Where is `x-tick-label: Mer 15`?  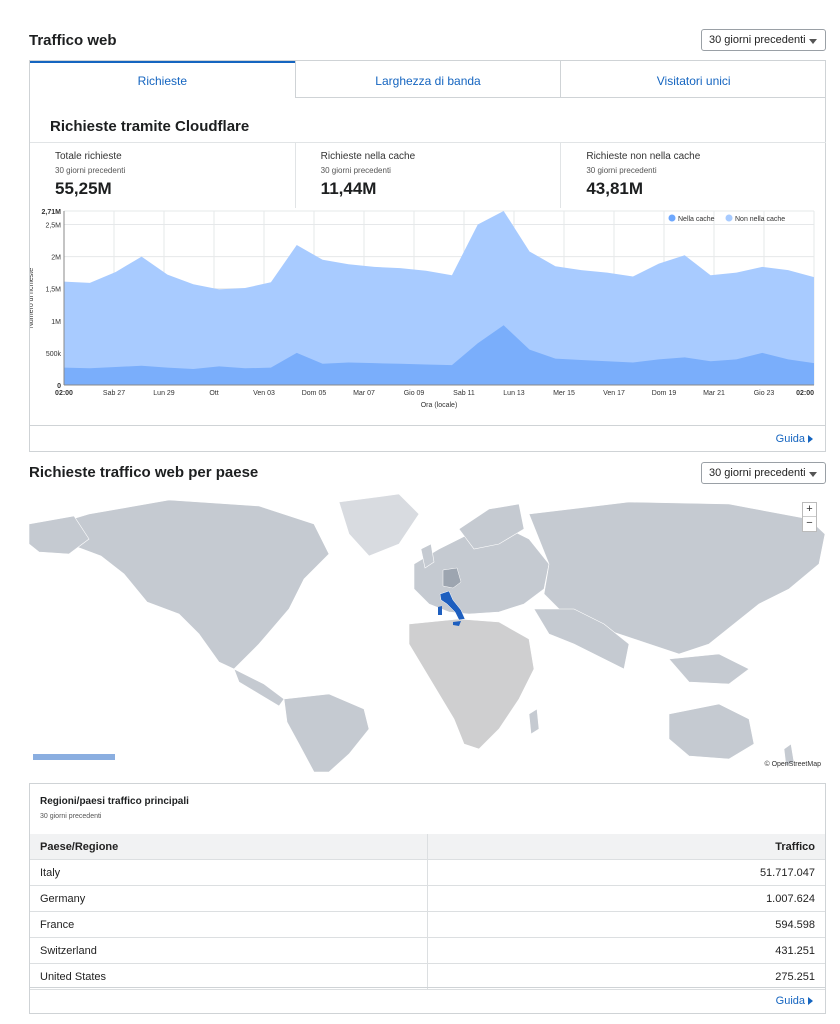
x-tick-label: Mer 15 is located at coordinates (564, 393).